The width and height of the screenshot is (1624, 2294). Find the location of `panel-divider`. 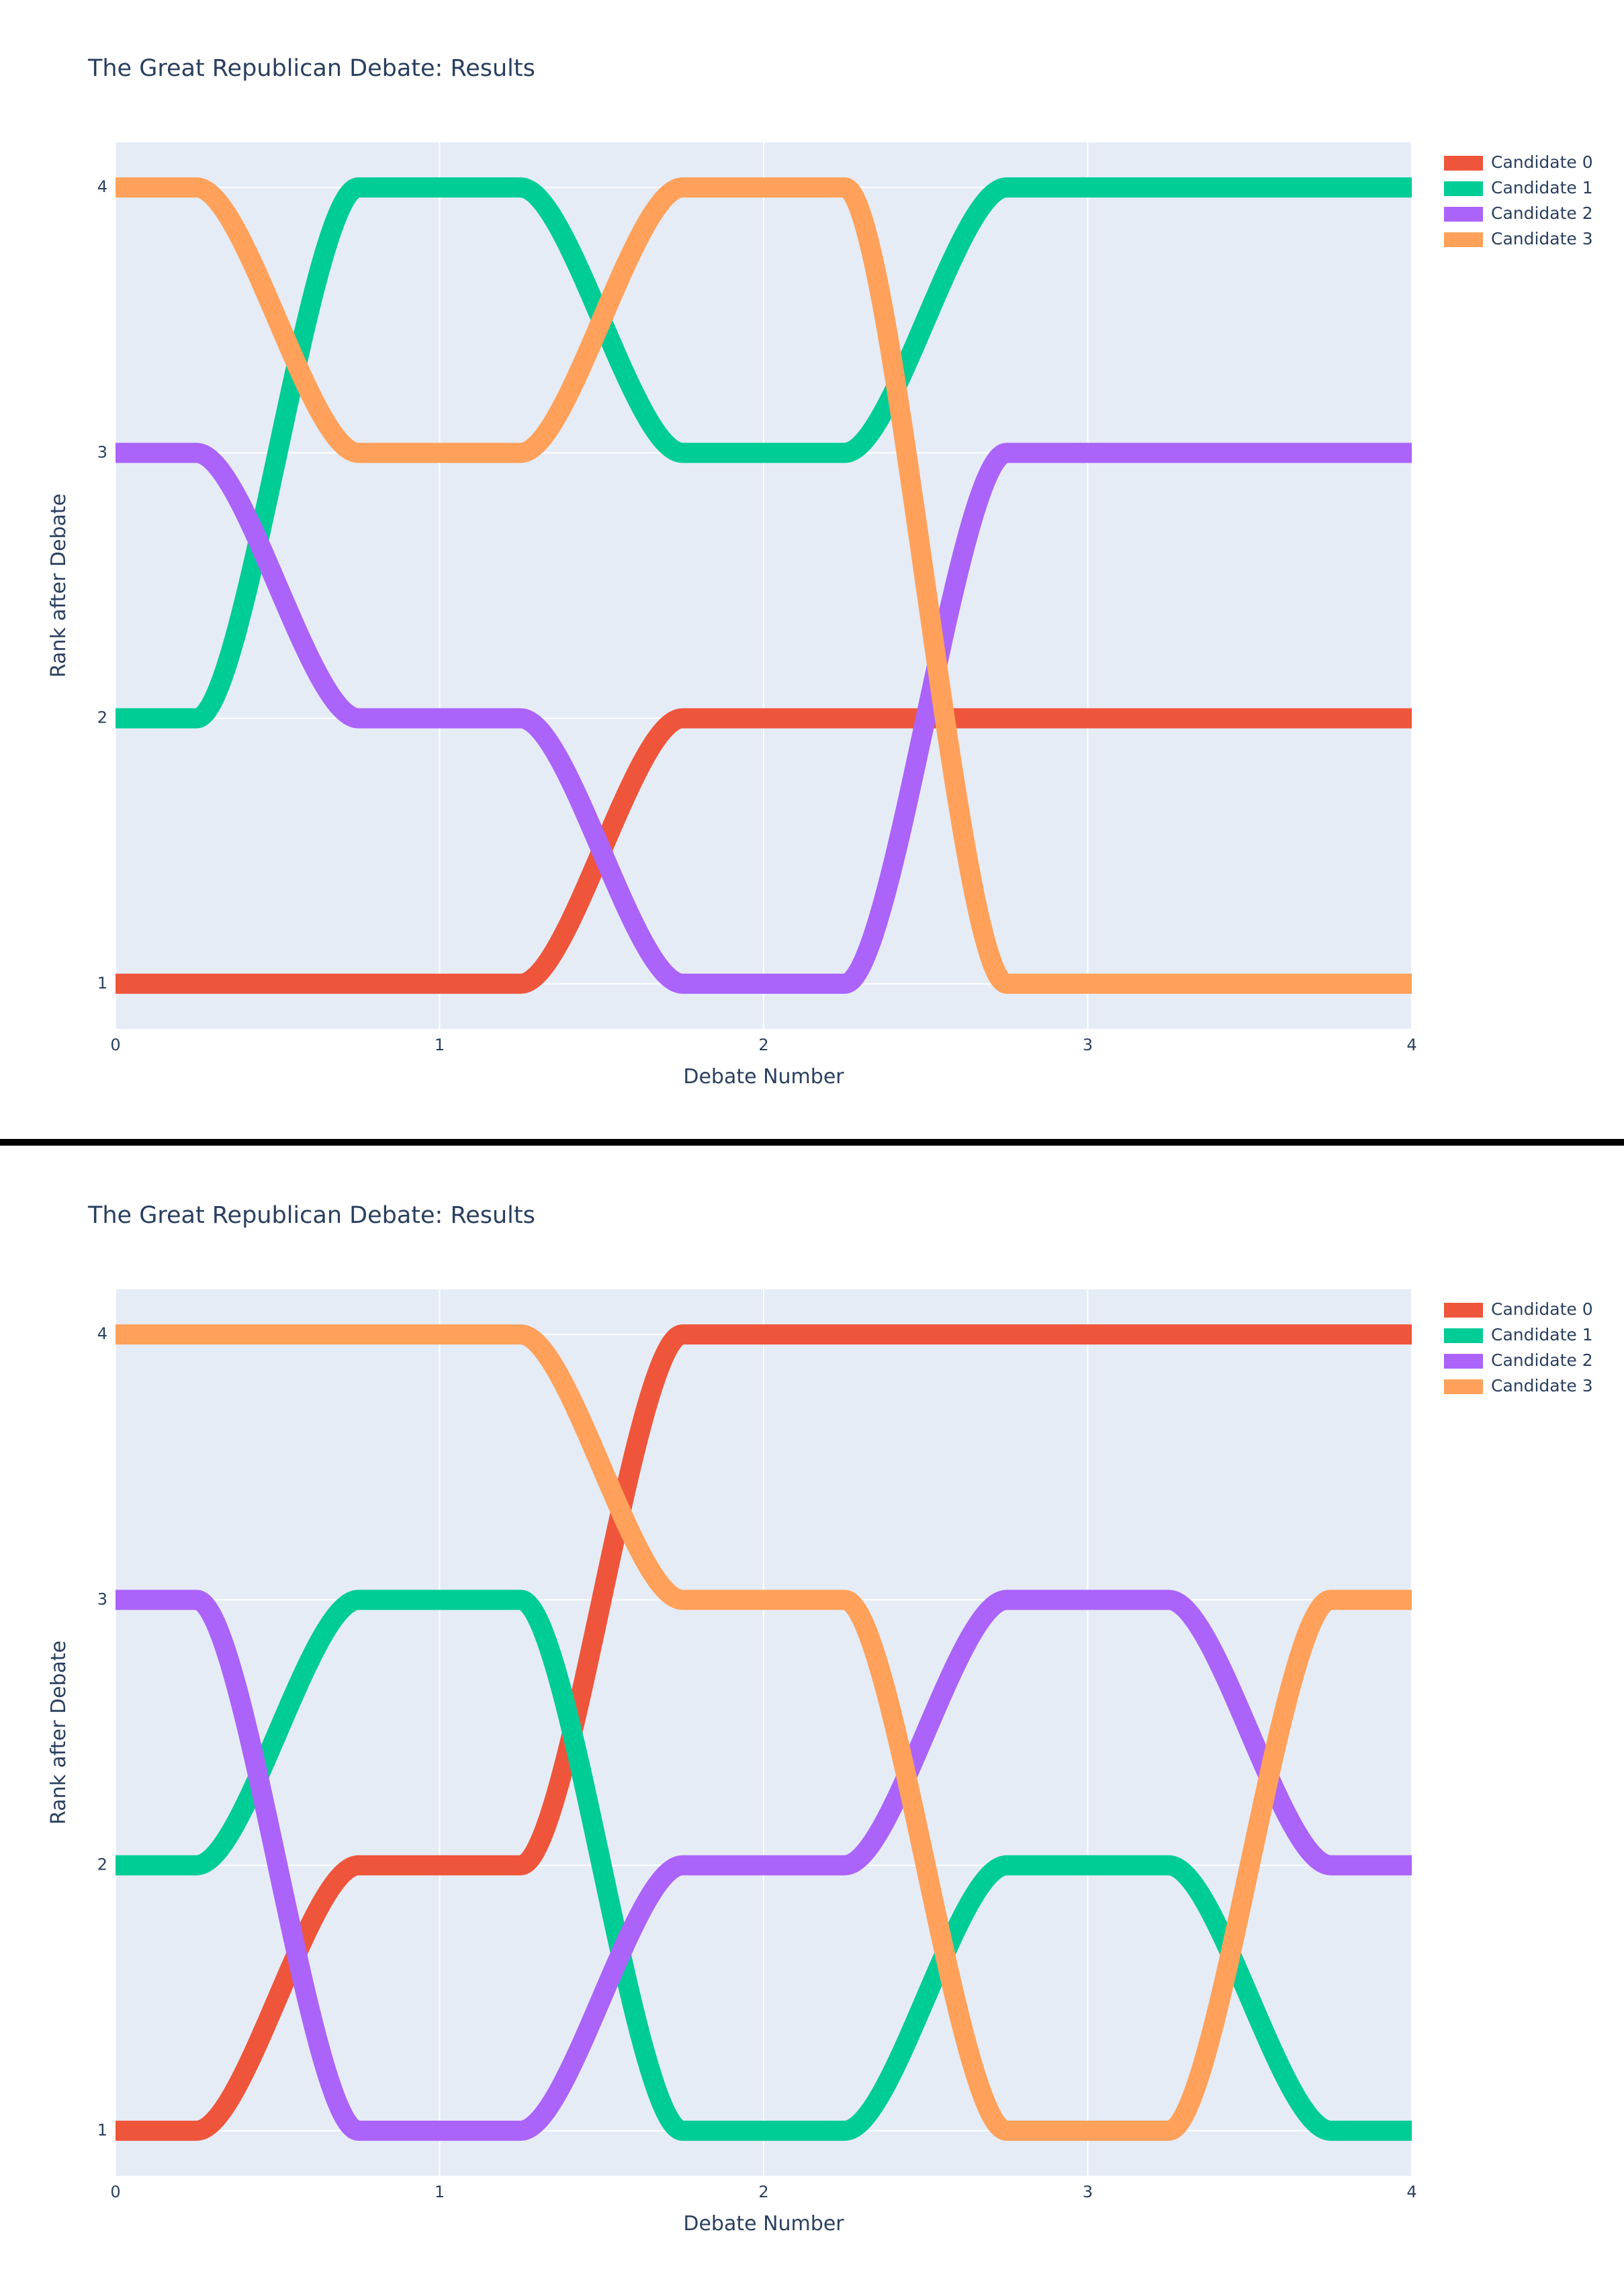

panel-divider is located at coordinates (812, 1143).